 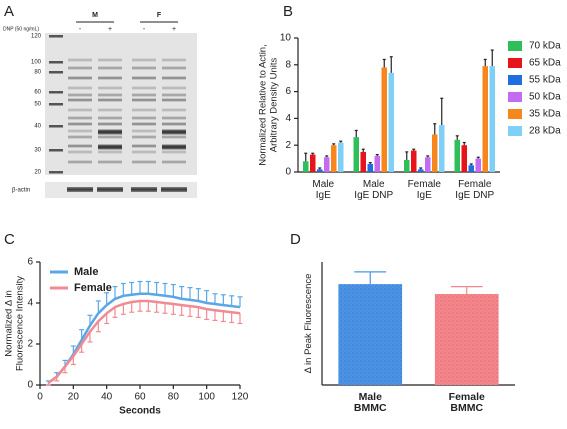 What do you see at coordinates (370, 408) in the screenshot?
I see `x-tick-label-line: BMMC` at bounding box center [370, 408].